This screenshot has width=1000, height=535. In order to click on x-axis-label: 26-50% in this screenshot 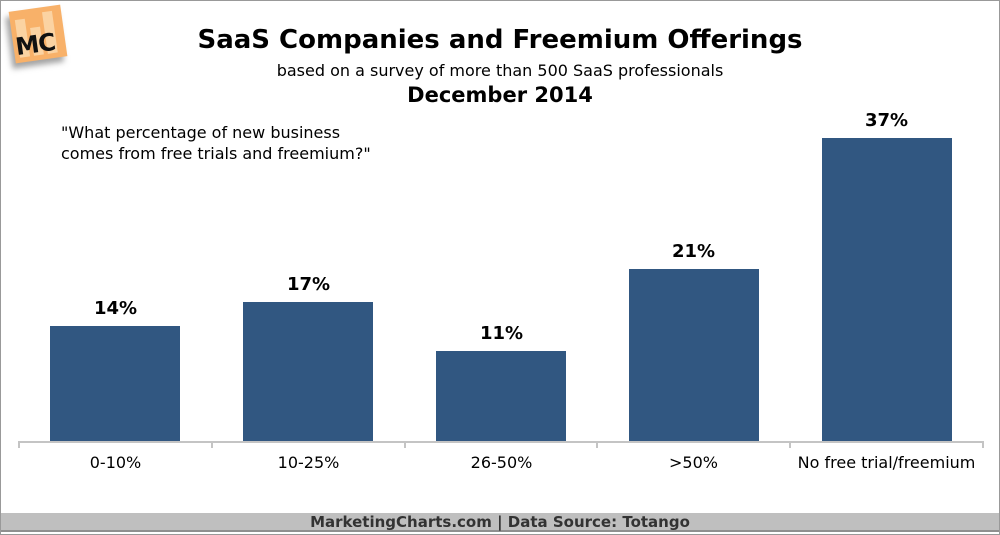, I will do `click(501, 462)`.